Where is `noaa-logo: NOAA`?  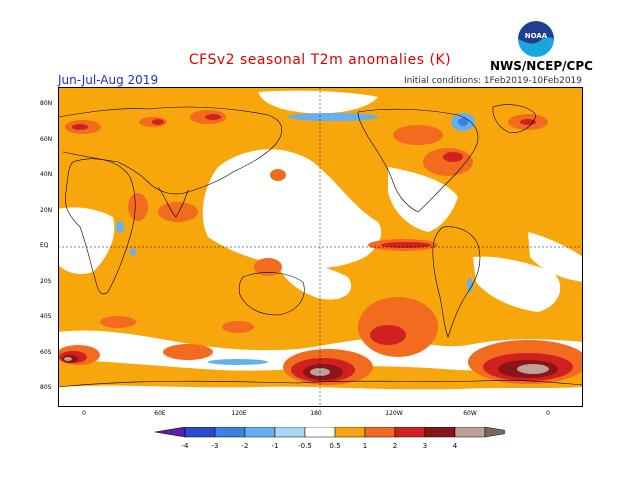 noaa-logo: NOAA is located at coordinates (536, 39).